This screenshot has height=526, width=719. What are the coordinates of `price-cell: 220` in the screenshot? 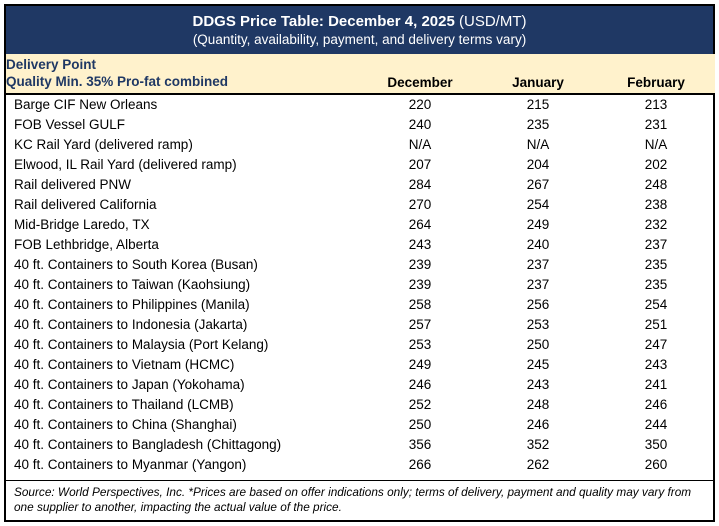 It's located at (420, 104).